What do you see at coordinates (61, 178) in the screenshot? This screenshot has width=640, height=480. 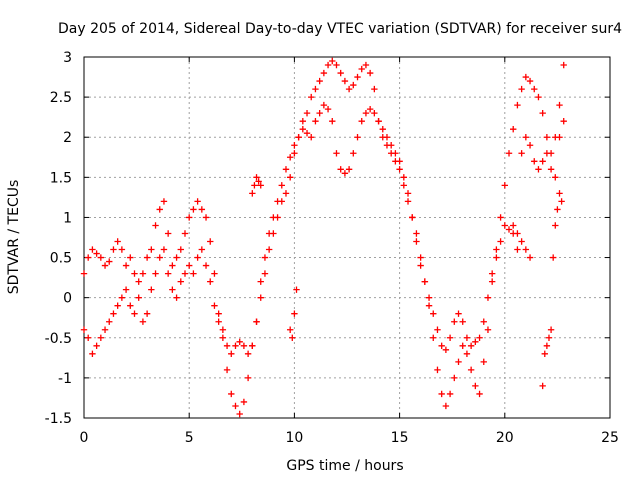 I see `y-tick-label: 1.5` at bounding box center [61, 178].